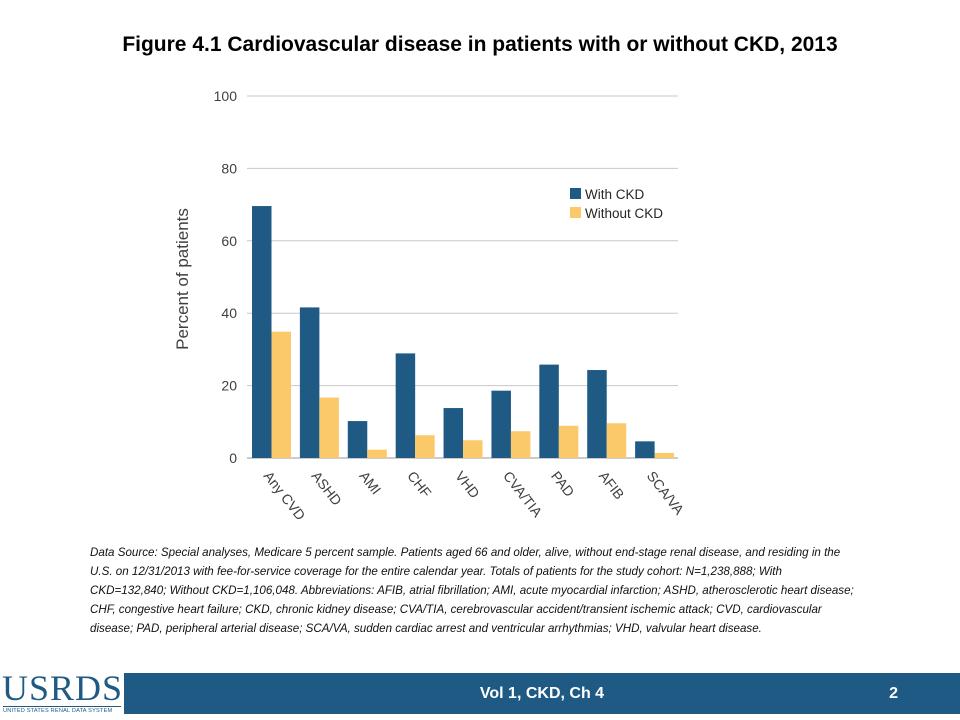 Image resolution: width=960 pixels, height=720 pixels. I want to click on usrds-logo: USRDS UNITED STATES RENAL DATA SYSTEM, so click(62, 693).